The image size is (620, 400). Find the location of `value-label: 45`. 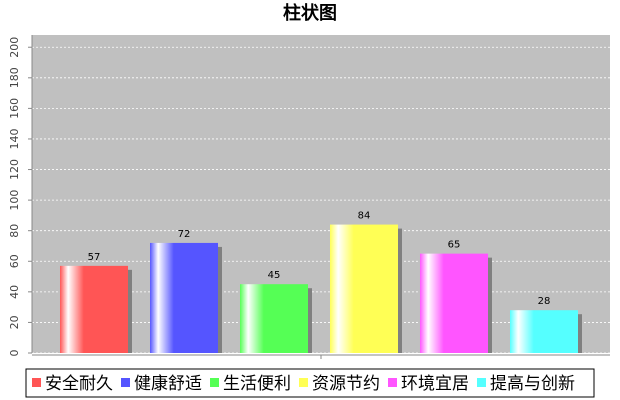

value-label: 45 is located at coordinates (274, 275).